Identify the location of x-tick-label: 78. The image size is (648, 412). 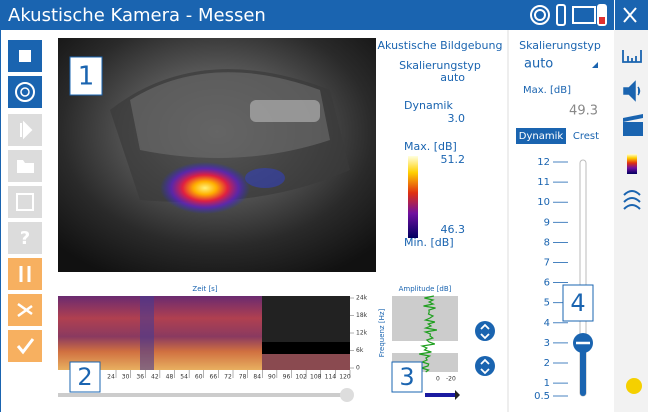
(243, 377).